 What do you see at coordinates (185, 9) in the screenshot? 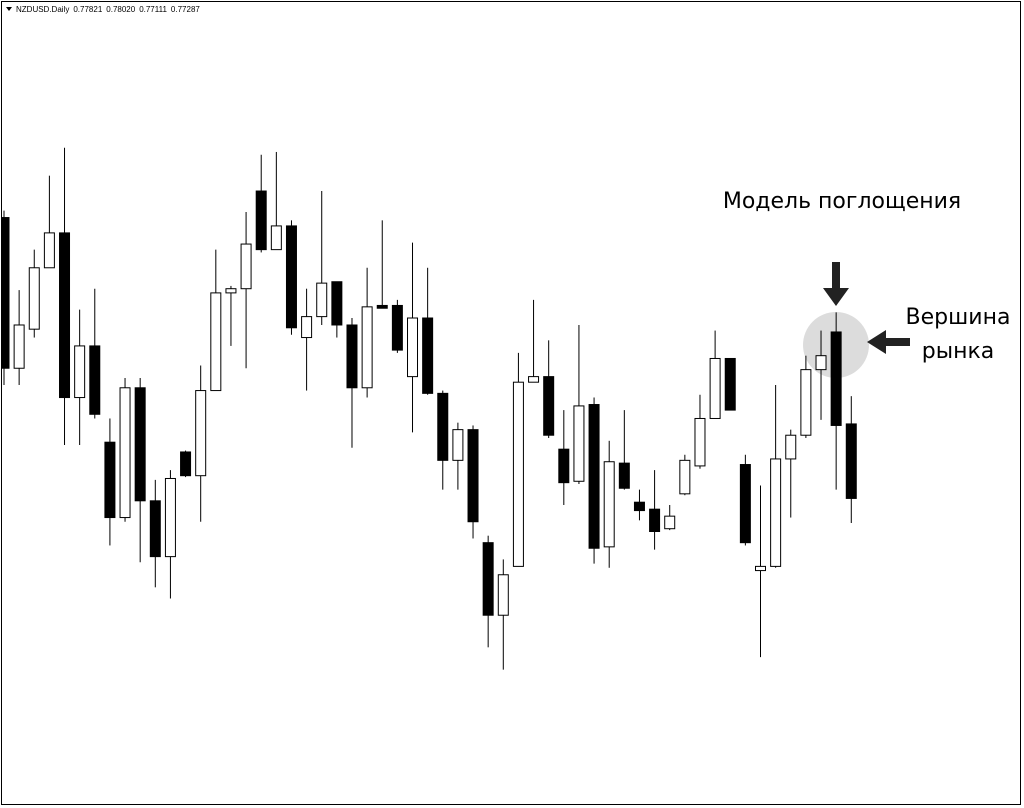
I see `quote: 0.77287` at bounding box center [185, 9].